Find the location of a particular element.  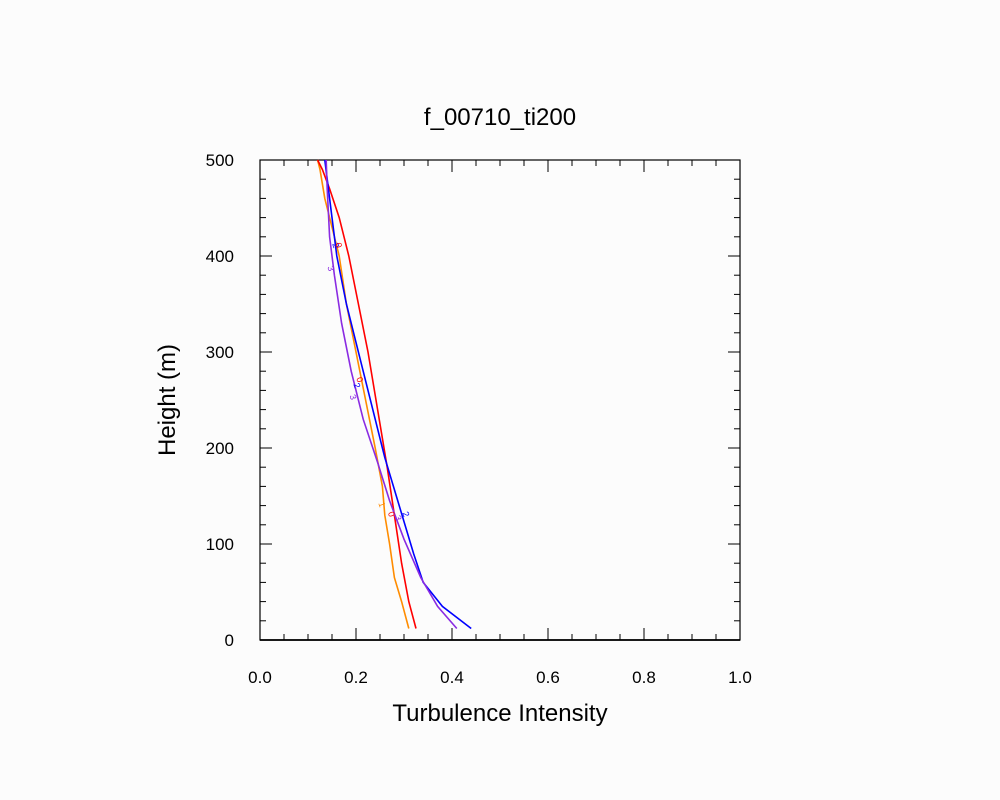

y-tick-label: 400 is located at coordinates (220, 256).